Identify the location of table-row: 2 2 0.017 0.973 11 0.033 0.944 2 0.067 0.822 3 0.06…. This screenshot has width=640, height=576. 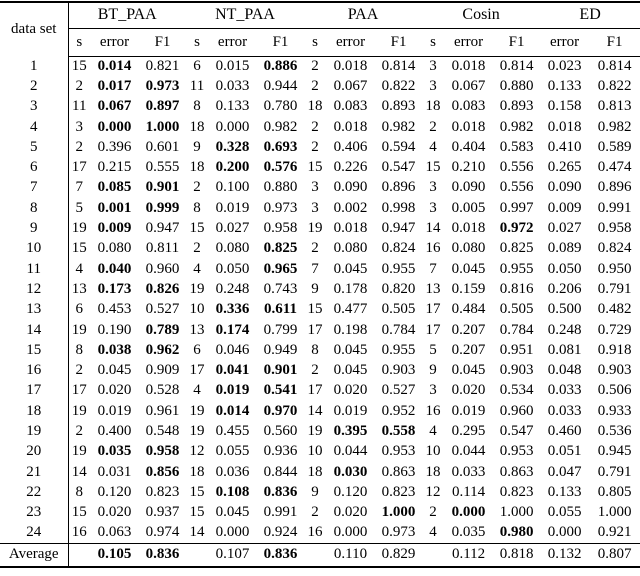
(320, 86).